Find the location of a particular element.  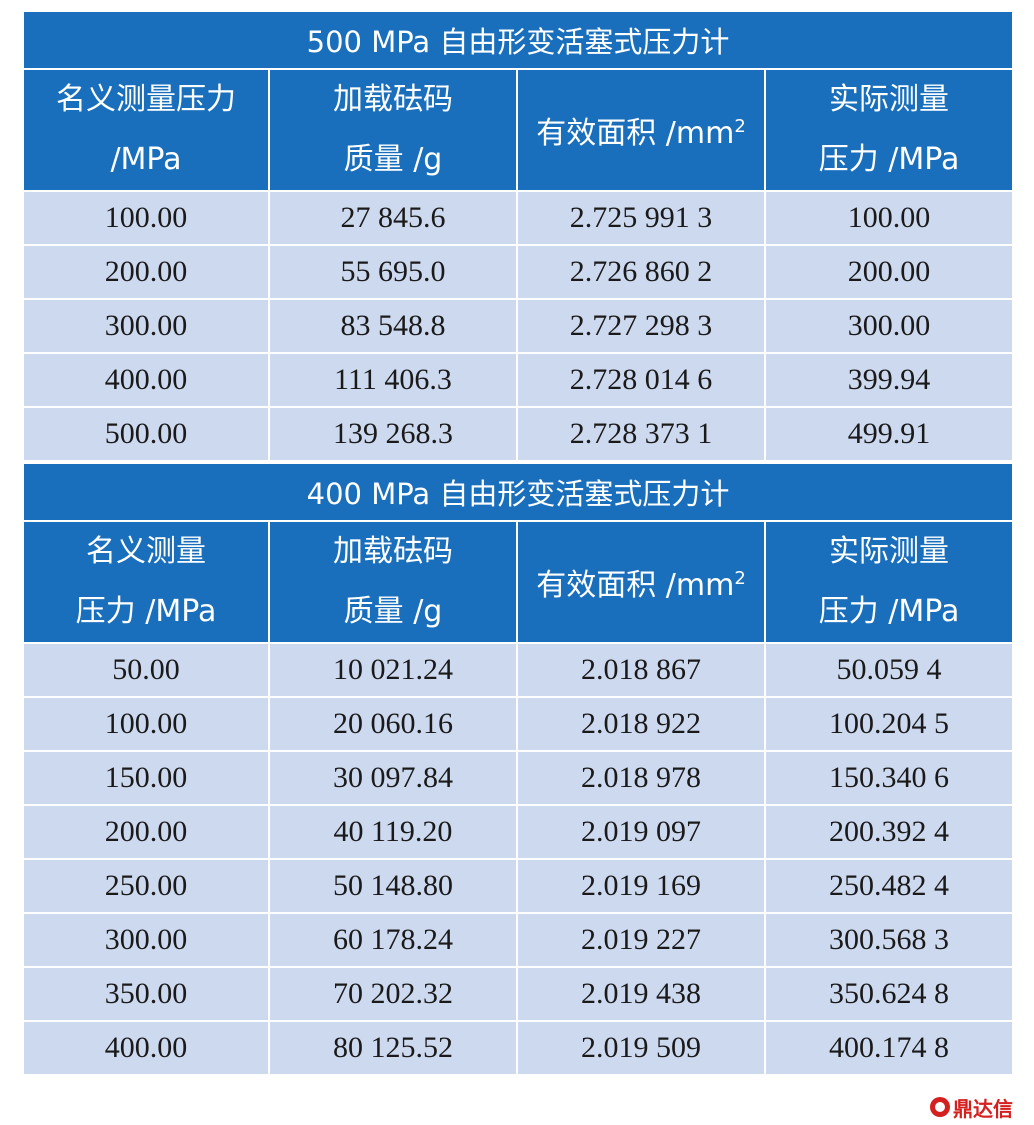

table-cell: 2.728 014 6 is located at coordinates (641, 380).